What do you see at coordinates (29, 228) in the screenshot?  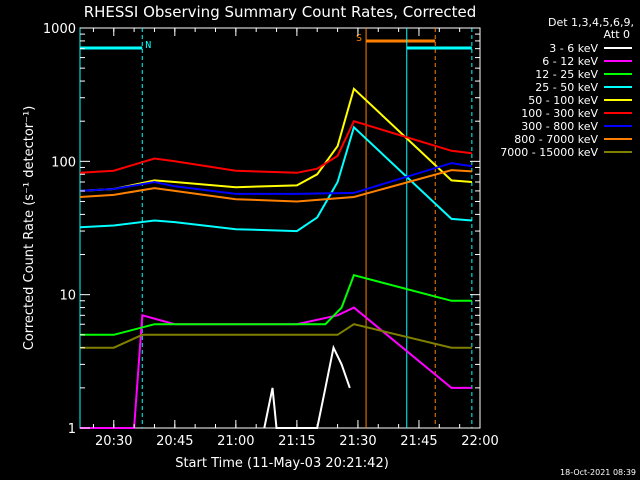 I see `y-axis-label: Corrected Count Rate (s⁻¹ detector⁻¹)` at bounding box center [29, 228].